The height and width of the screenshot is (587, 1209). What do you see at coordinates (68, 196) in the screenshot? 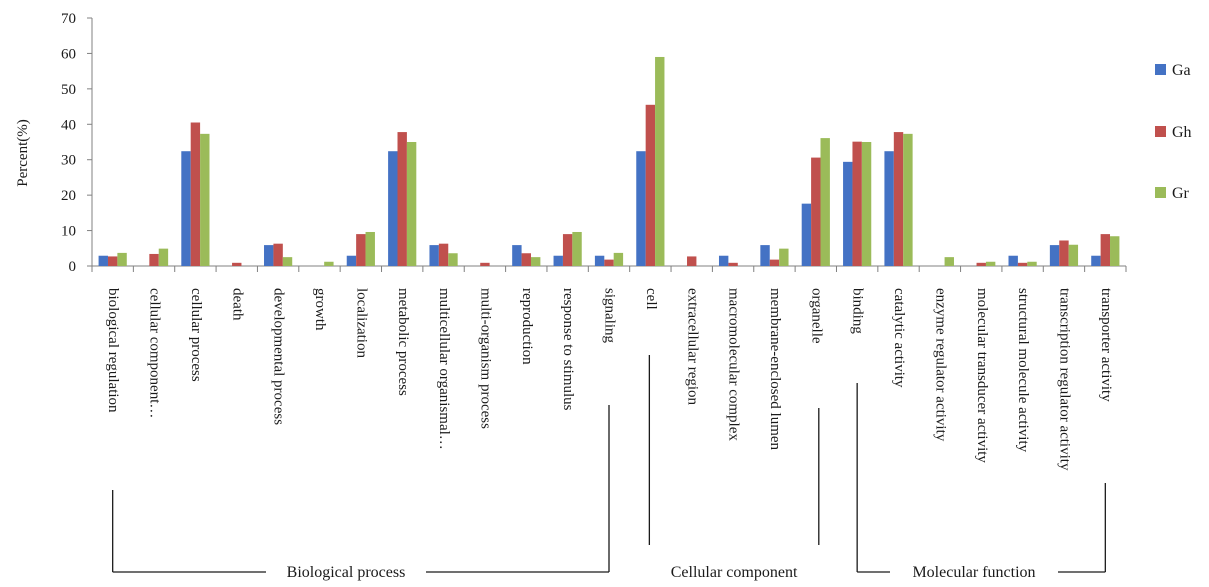
I see `y-tick-label: 20` at bounding box center [68, 196].